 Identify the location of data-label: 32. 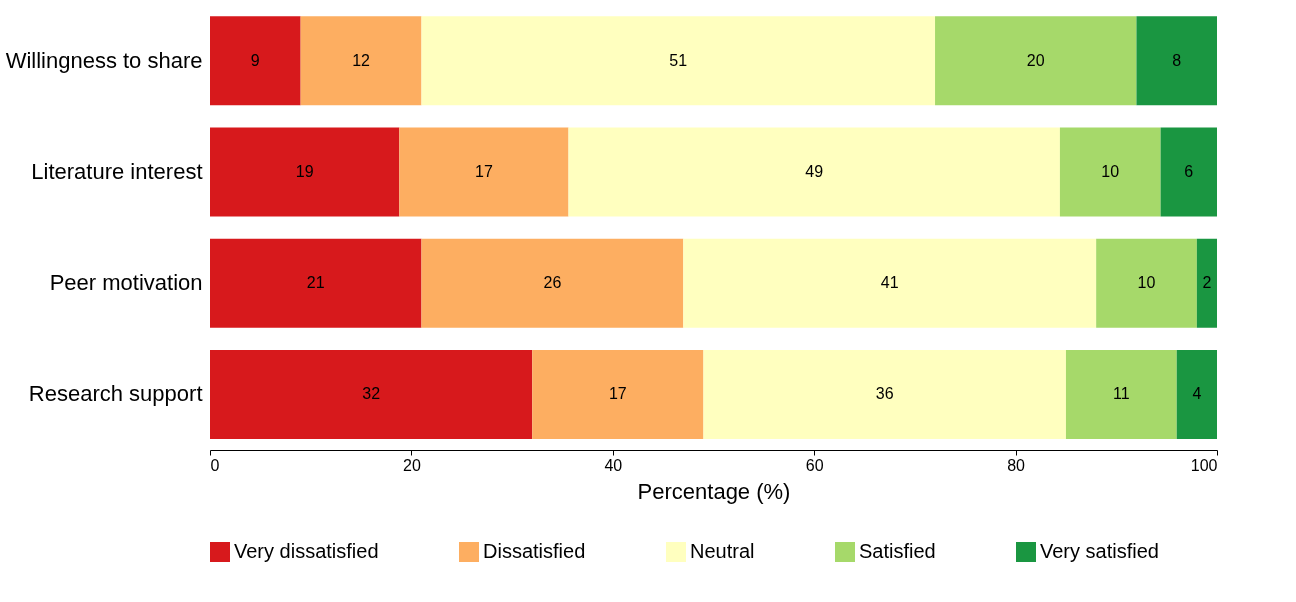
(371, 394).